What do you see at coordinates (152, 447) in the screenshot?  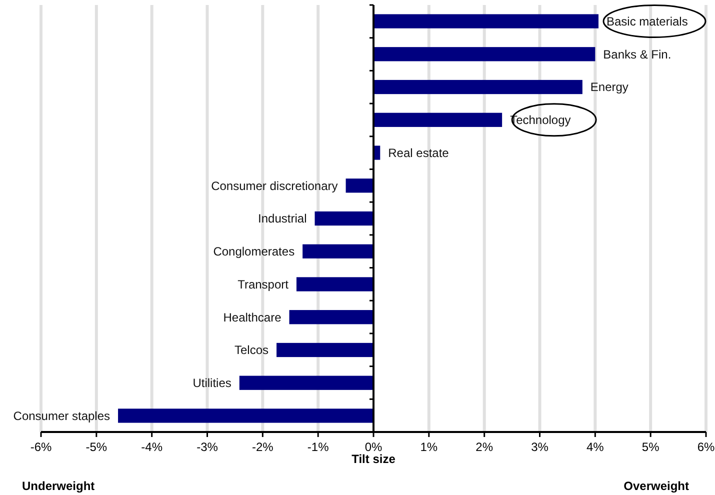 I see `x-tick-label: -4%` at bounding box center [152, 447].